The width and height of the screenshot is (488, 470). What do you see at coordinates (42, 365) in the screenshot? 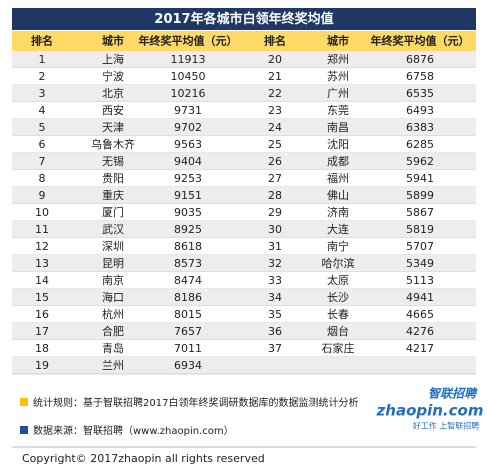
I see `cell: 19` at bounding box center [42, 365].